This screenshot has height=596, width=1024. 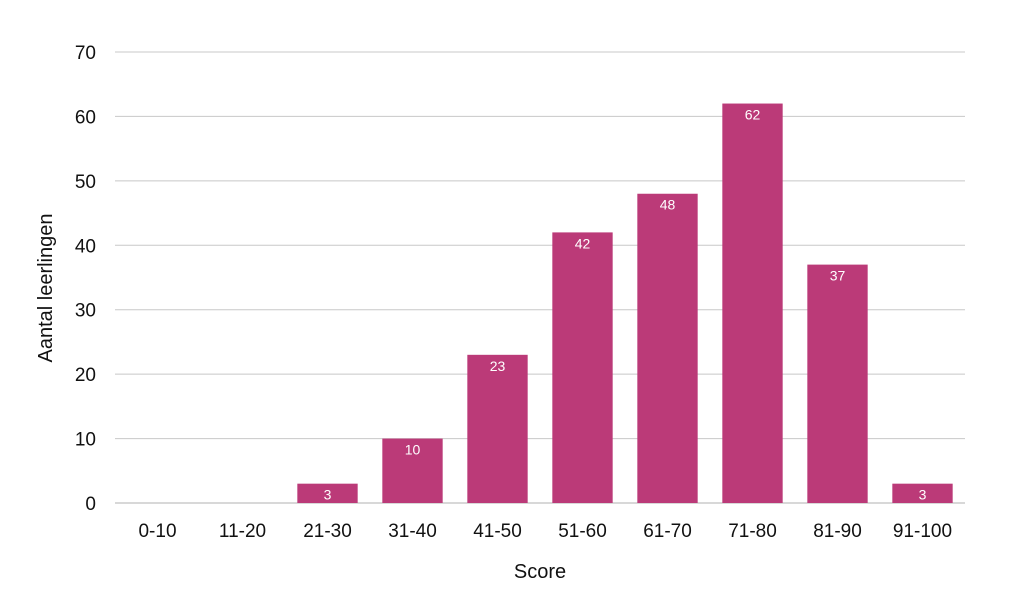 I want to click on x-tick-label: 81-90, so click(x=837, y=531).